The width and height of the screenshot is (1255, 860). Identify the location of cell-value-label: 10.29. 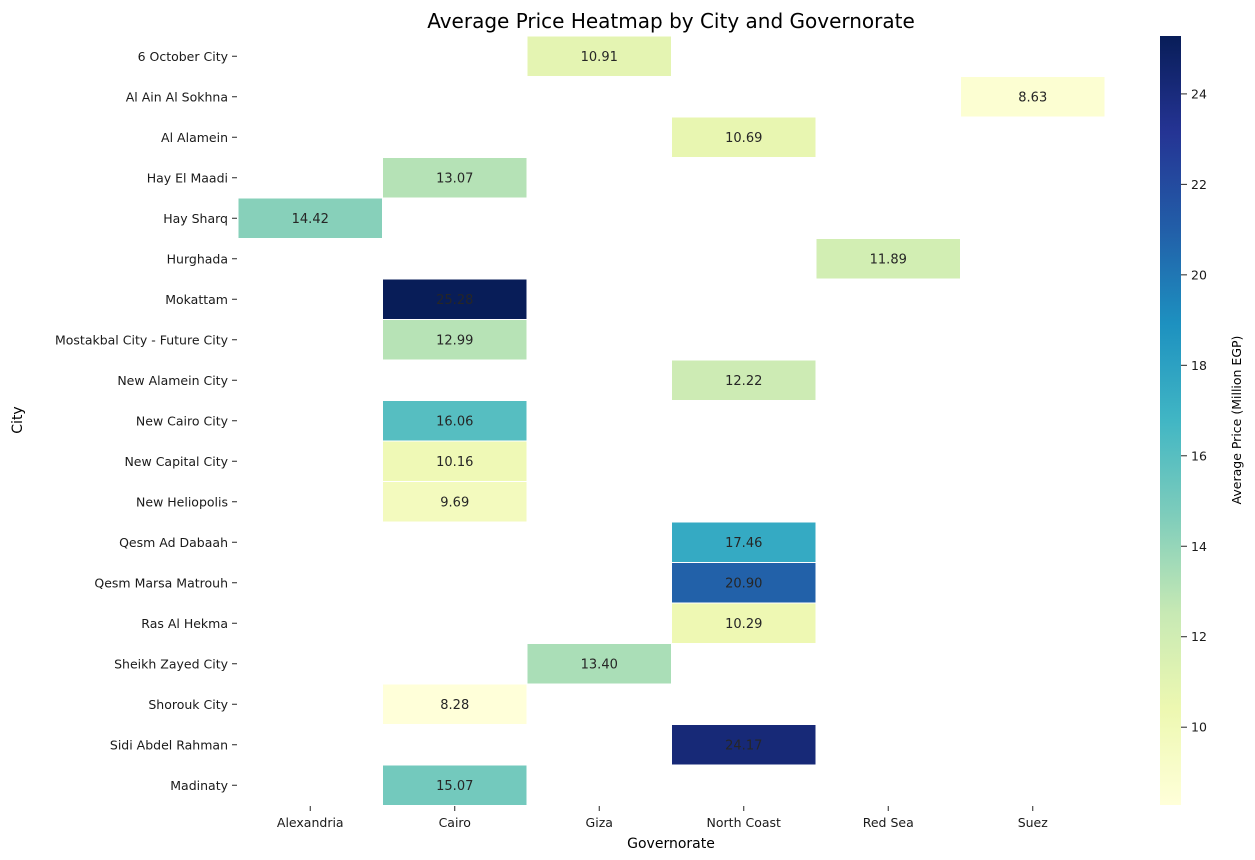
(743, 624).